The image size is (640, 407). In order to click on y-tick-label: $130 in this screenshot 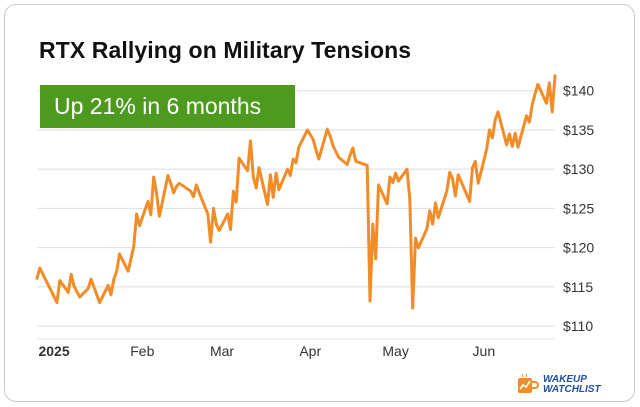, I will do `click(578, 169)`.